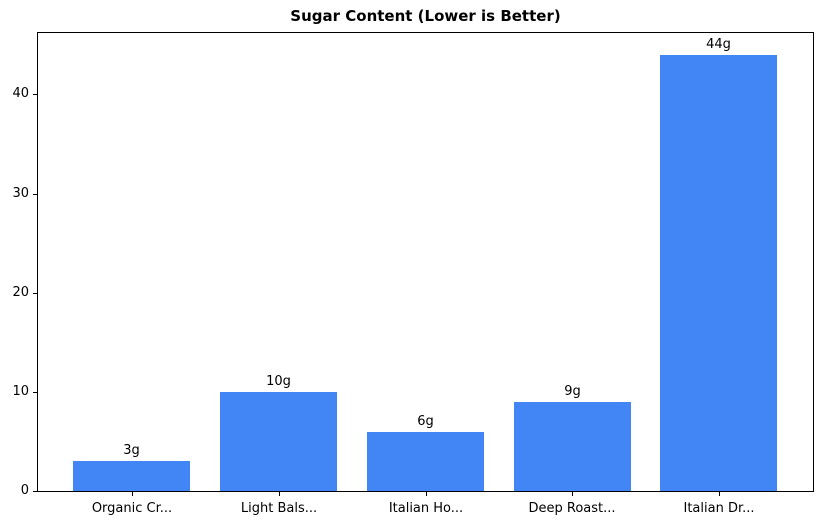 The image size is (822, 528). What do you see at coordinates (20, 391) in the screenshot?
I see `y-tick-label: 10` at bounding box center [20, 391].